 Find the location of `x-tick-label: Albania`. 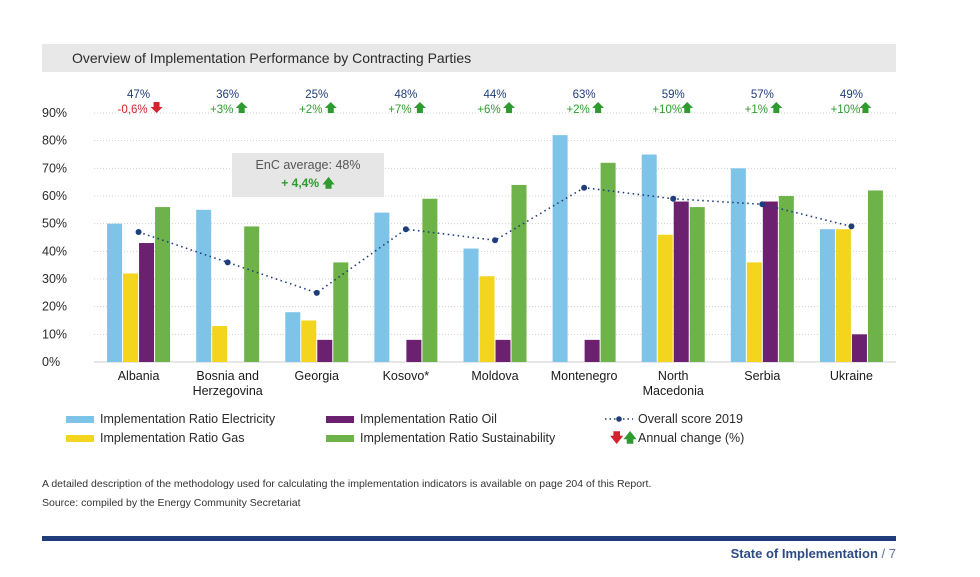

x-tick-label: Albania is located at coordinates (139, 376).